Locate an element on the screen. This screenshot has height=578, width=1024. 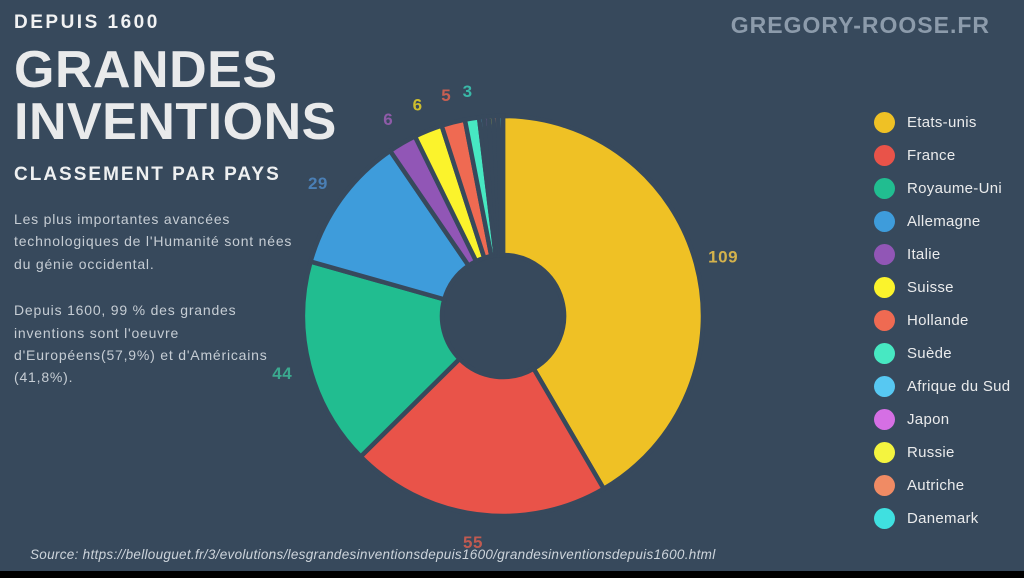
page-title: GRANDES INVENTIONS is located at coordinates (175, 96).